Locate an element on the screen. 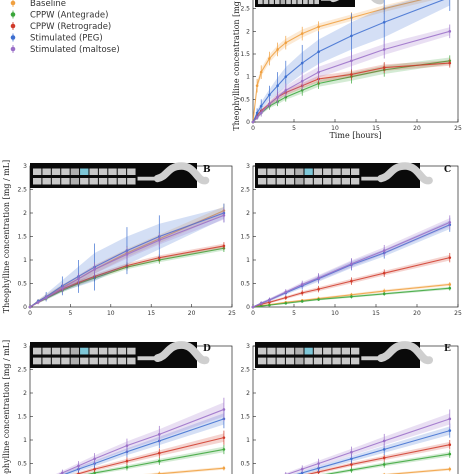 The image size is (474, 474). y-tick-label: 1.5 is located at coordinates (22, 237).